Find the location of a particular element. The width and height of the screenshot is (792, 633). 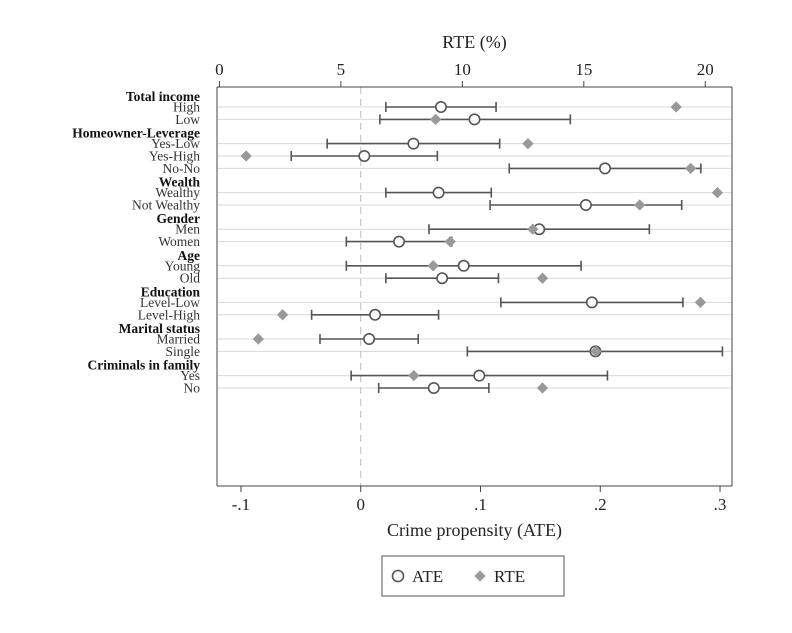

group-label: Criminals in family is located at coordinates (143, 365).